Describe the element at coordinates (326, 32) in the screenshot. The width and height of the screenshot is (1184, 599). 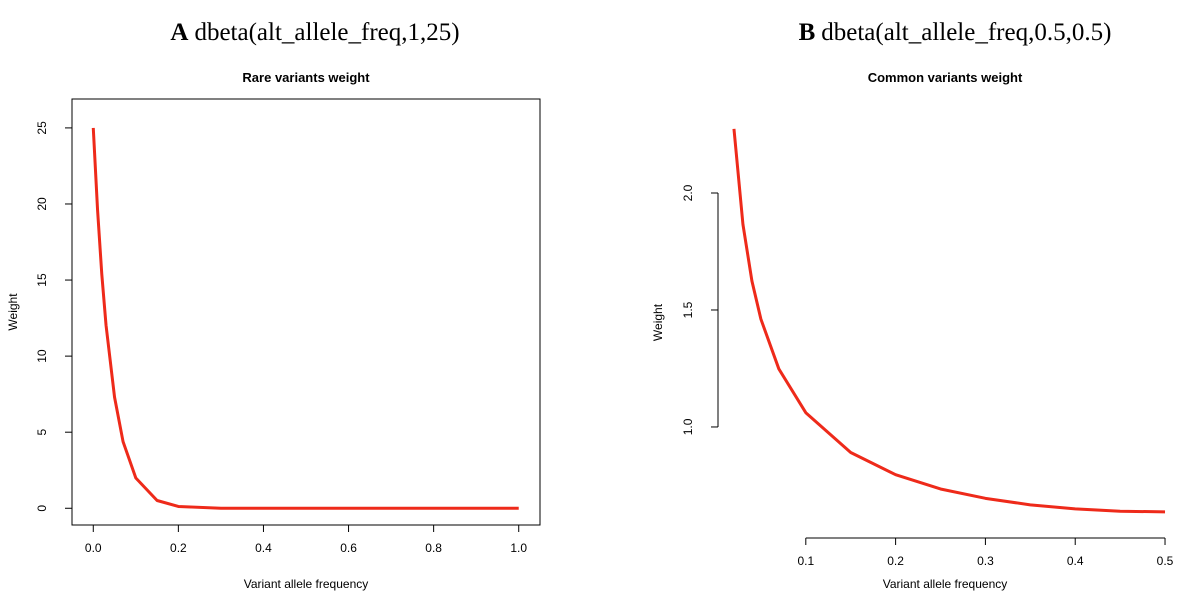
I see `panel-caption: dbeta(alt_allele_freq,1,25)` at that location.